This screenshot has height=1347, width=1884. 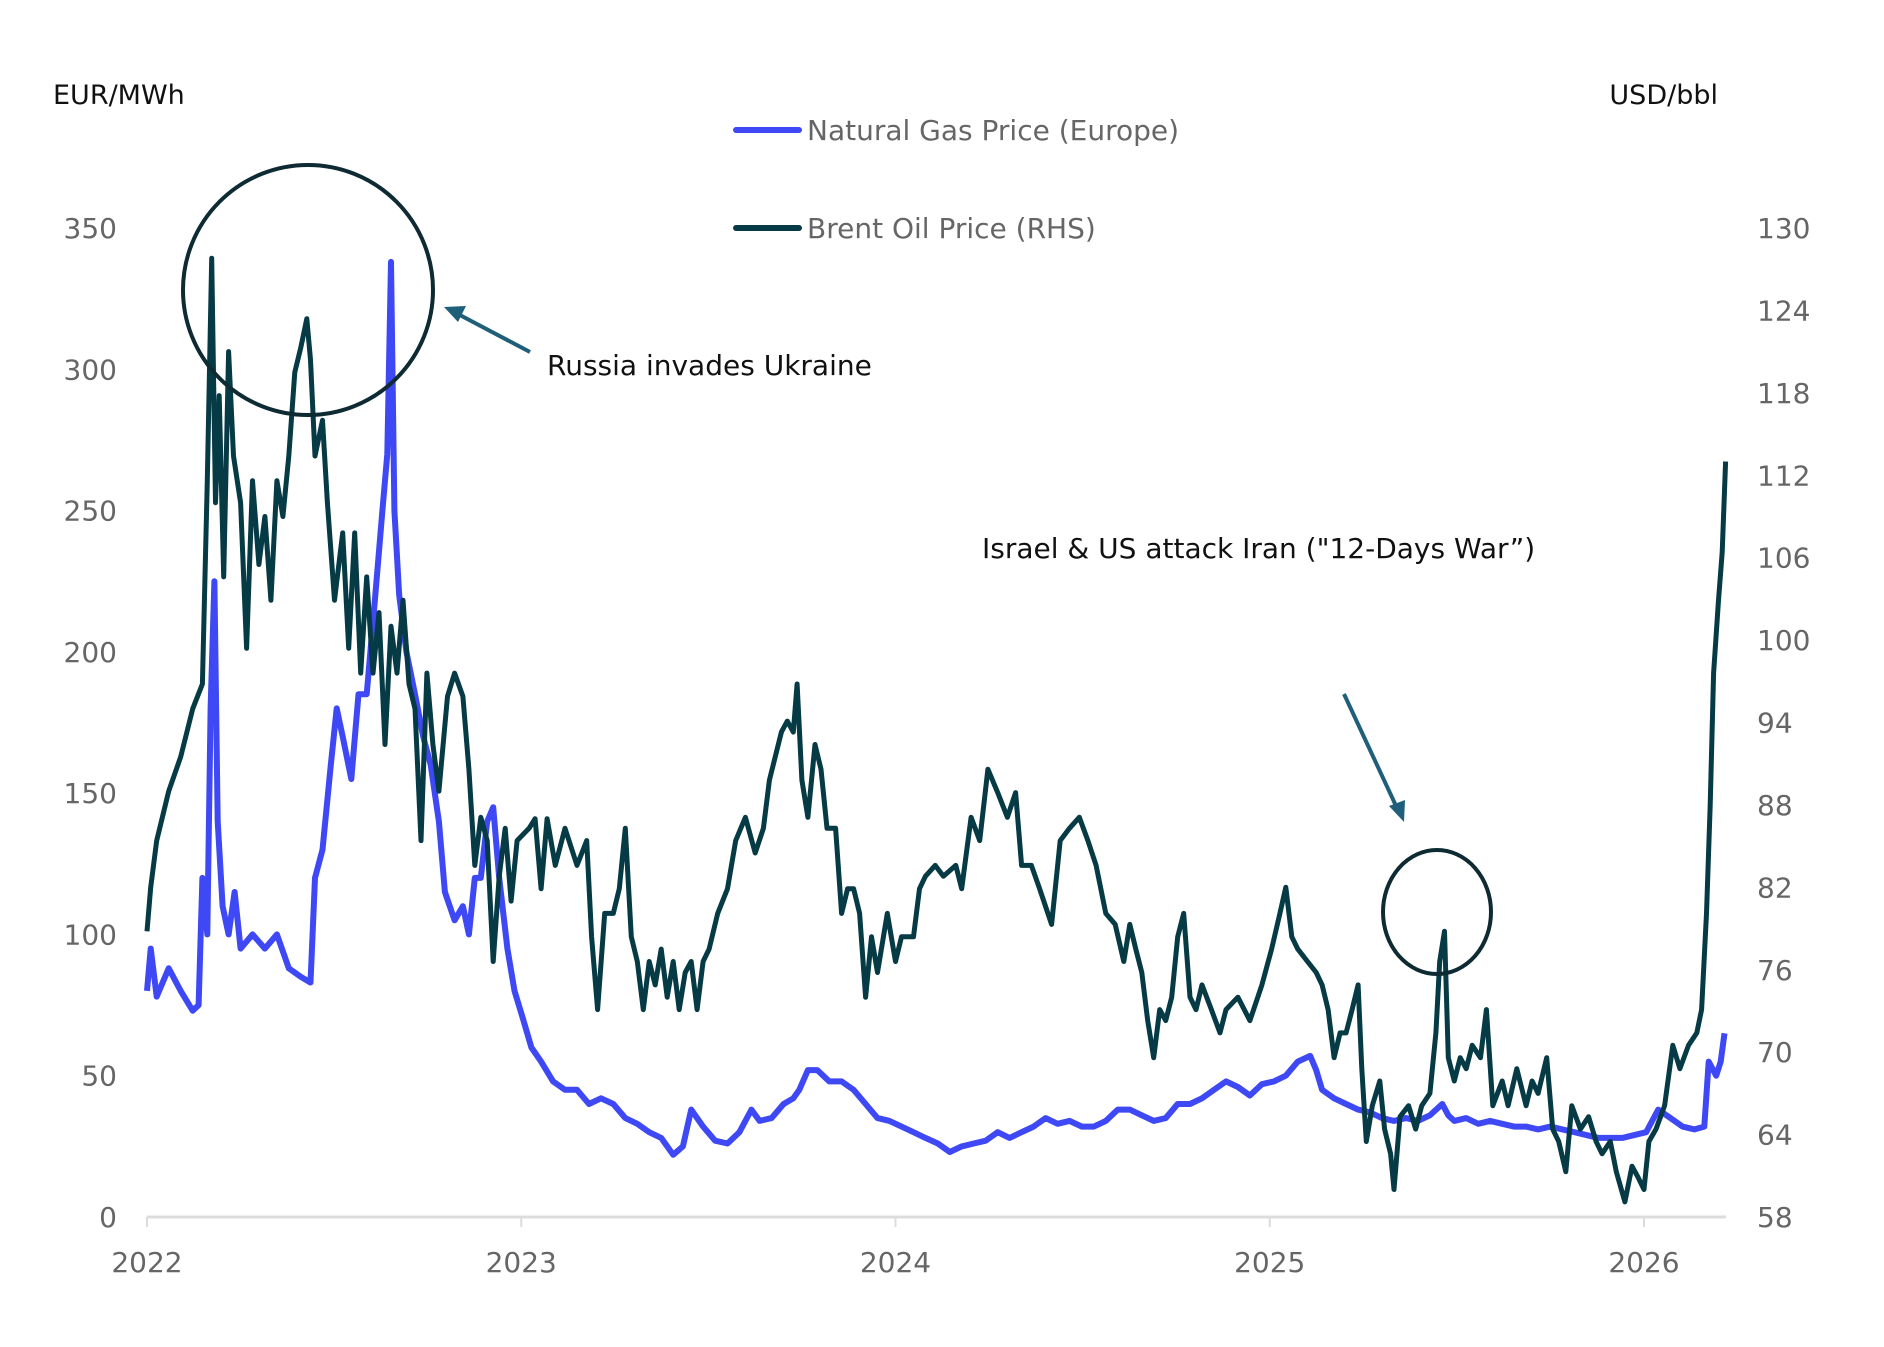 What do you see at coordinates (90, 369) in the screenshot?
I see `left-tick-label: 300` at bounding box center [90, 369].